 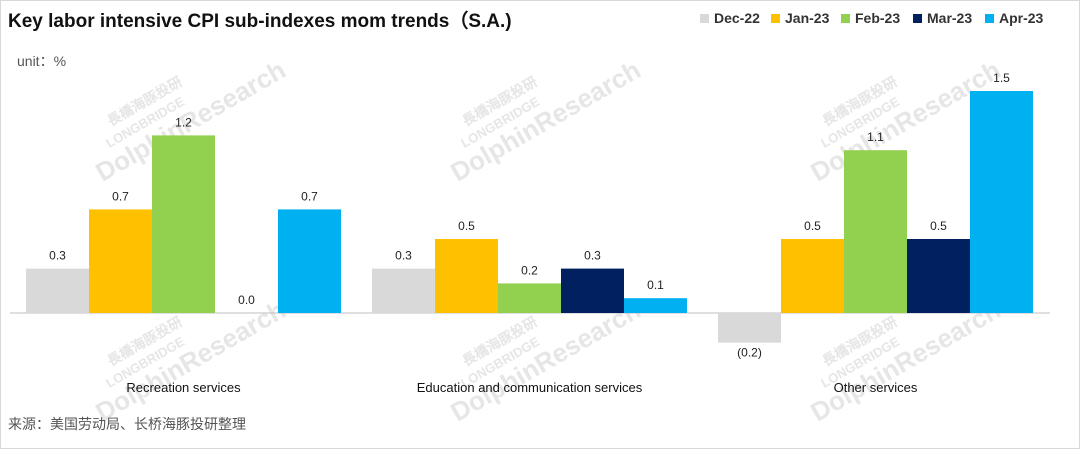 What do you see at coordinates (1021, 18) in the screenshot?
I see `legend-label-apr-23: Apr-23` at bounding box center [1021, 18].